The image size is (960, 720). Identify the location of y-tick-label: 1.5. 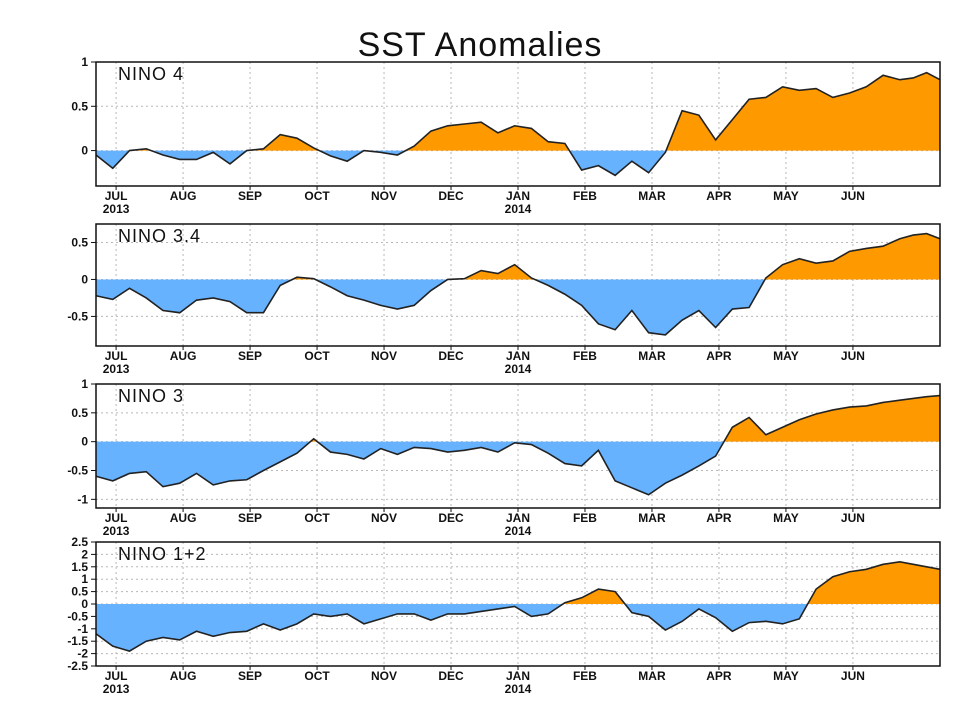
(79, 567).